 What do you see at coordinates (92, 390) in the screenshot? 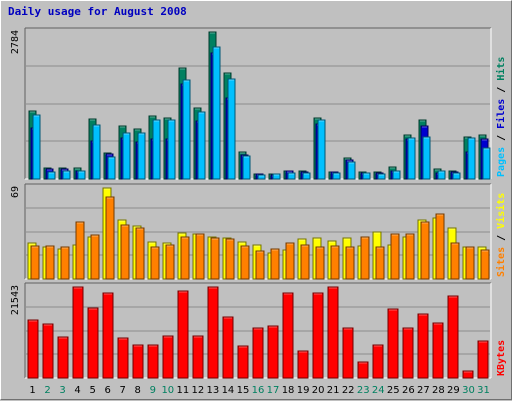
I see `x-tick-label: 5` at bounding box center [92, 390].